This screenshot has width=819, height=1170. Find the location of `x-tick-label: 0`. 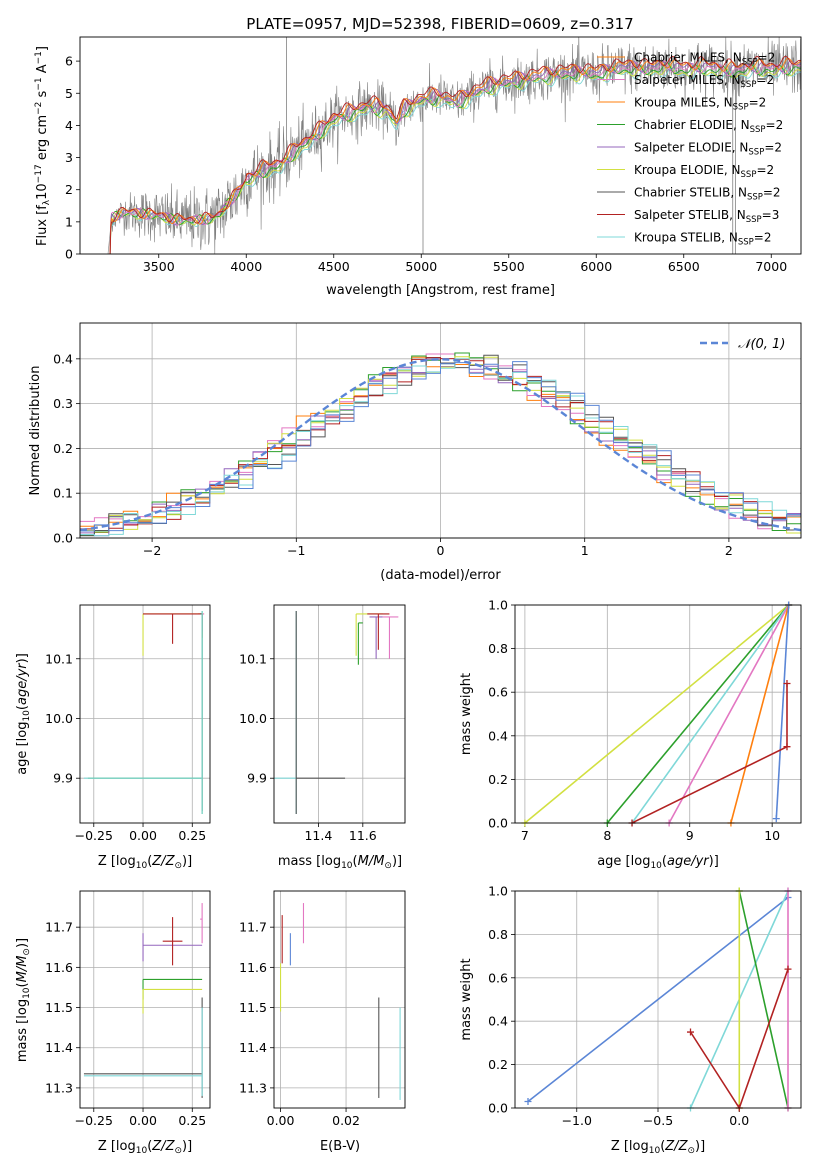

x-tick-label: 0 is located at coordinates (441, 550).